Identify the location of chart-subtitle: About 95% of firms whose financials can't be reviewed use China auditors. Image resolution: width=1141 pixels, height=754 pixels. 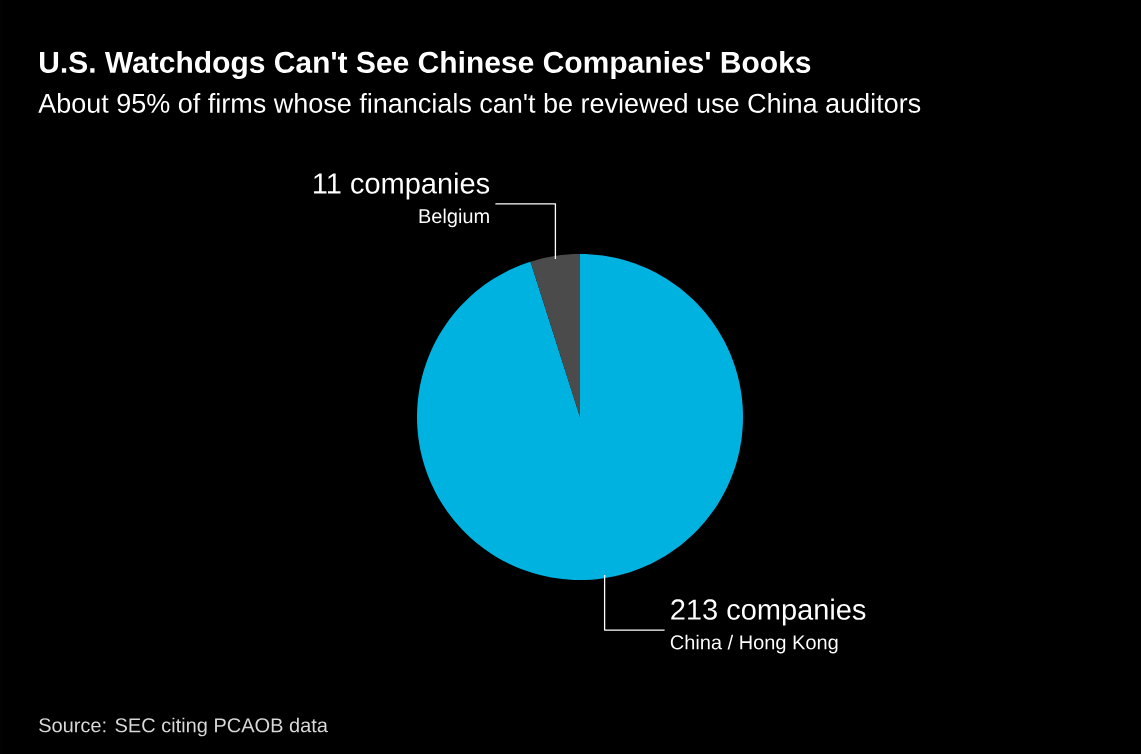
(479, 103).